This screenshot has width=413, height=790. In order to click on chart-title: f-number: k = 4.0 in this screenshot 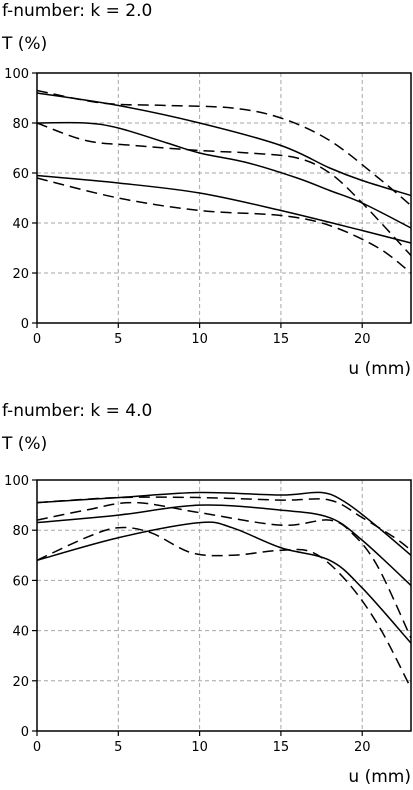, I will do `click(77, 411)`.